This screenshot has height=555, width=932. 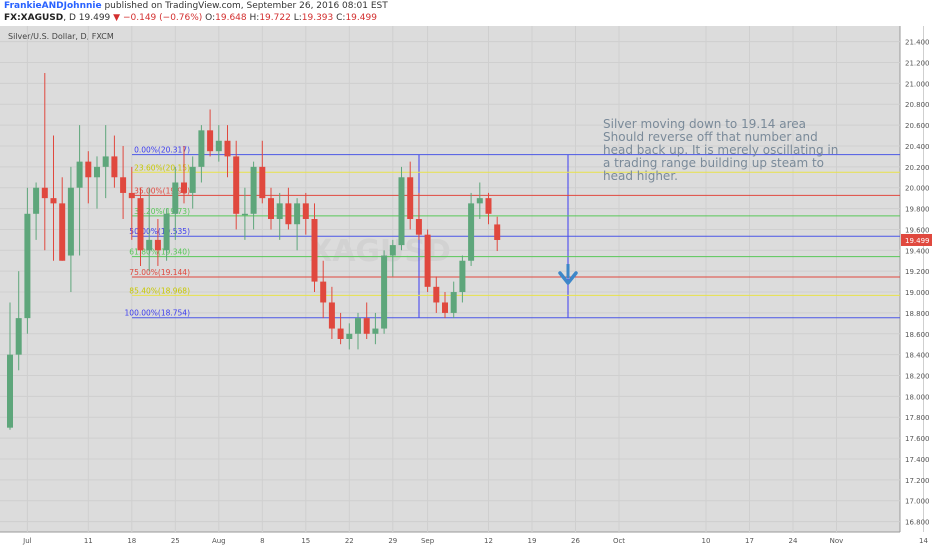 What do you see at coordinates (341, 18) in the screenshot?
I see `close-label: C:` at bounding box center [341, 18].